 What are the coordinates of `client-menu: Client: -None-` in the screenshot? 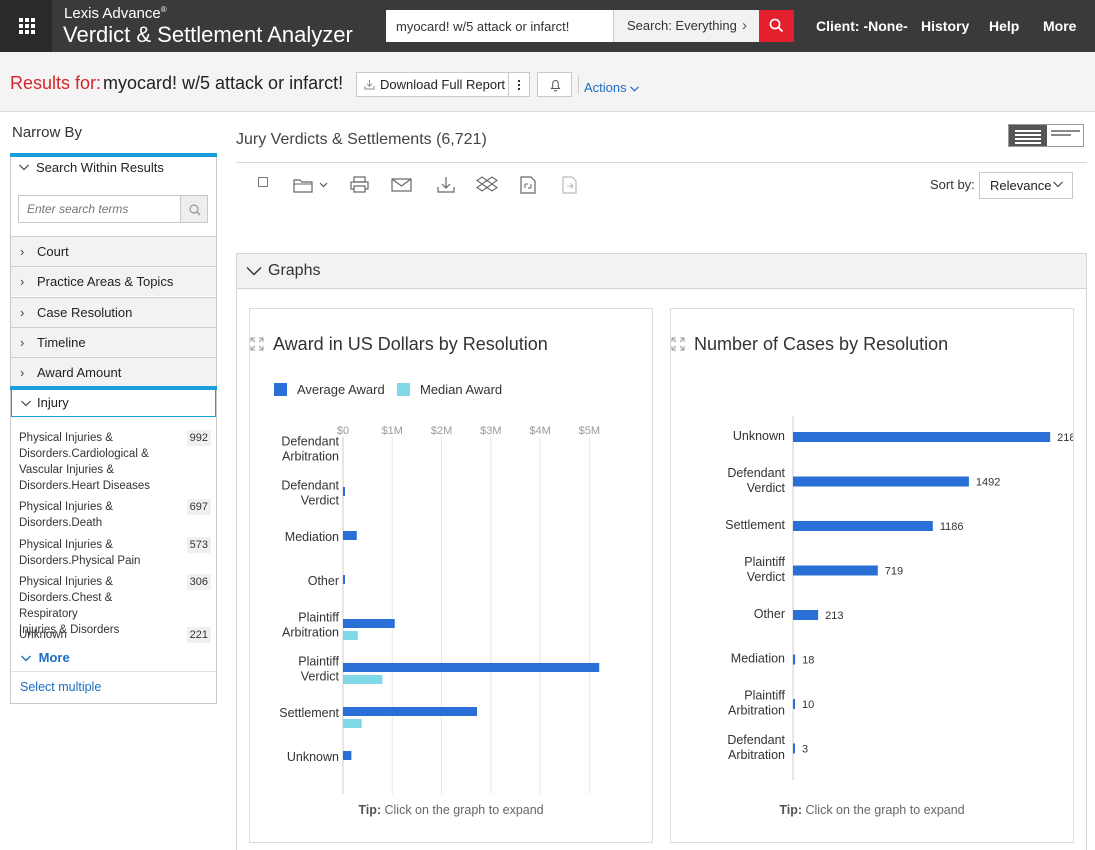 It's located at (862, 26).